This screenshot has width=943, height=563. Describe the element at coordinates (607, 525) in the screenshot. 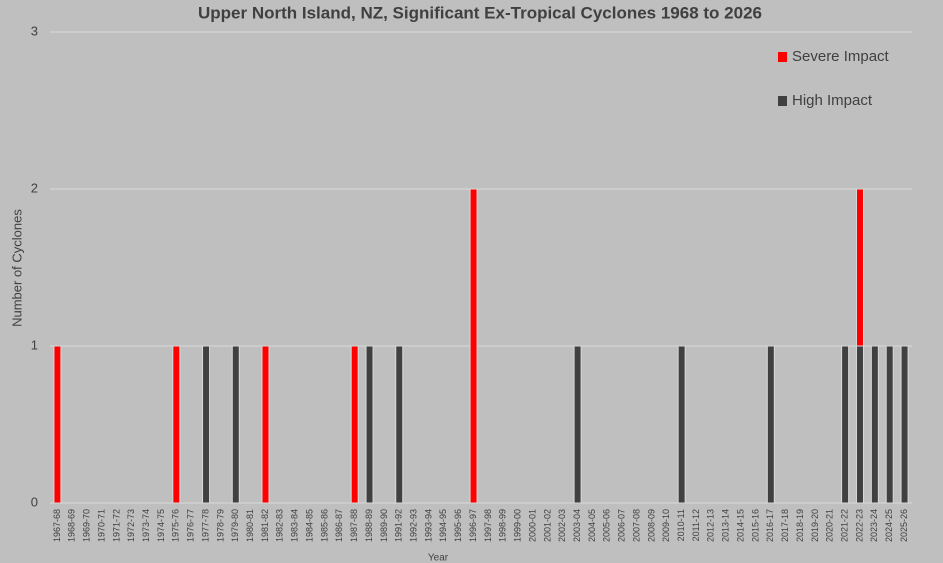

I see `x-tick-label: 2005-06` at that location.